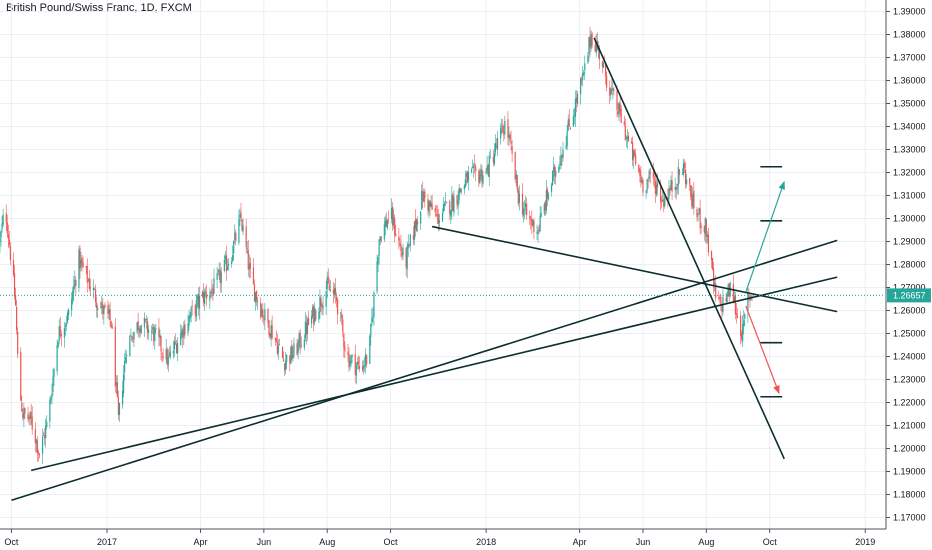 This screenshot has width=932, height=550. I want to click on time-axis: Oct 2017 Apr Jun Aug Oct 2018 Apr Jun Aug Oct 2019, so click(439, 538).